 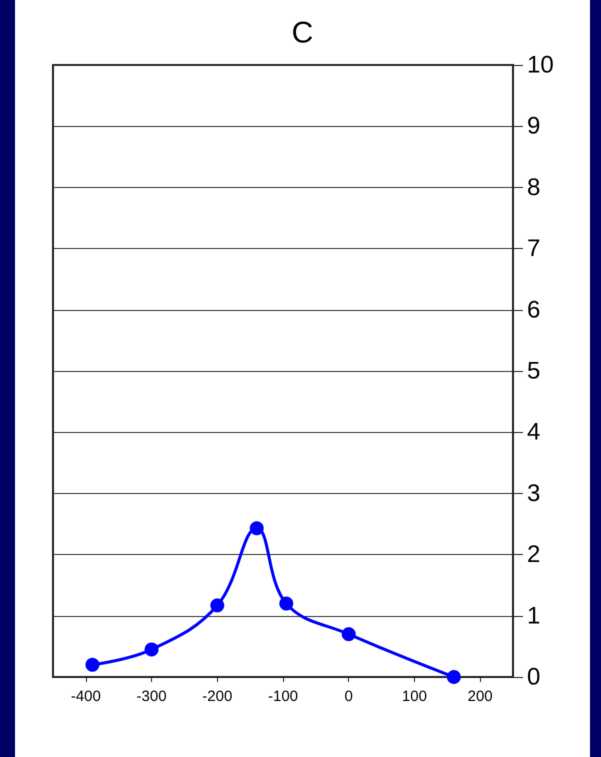 What do you see at coordinates (217, 696) in the screenshot?
I see `x-tick-label: -200` at bounding box center [217, 696].